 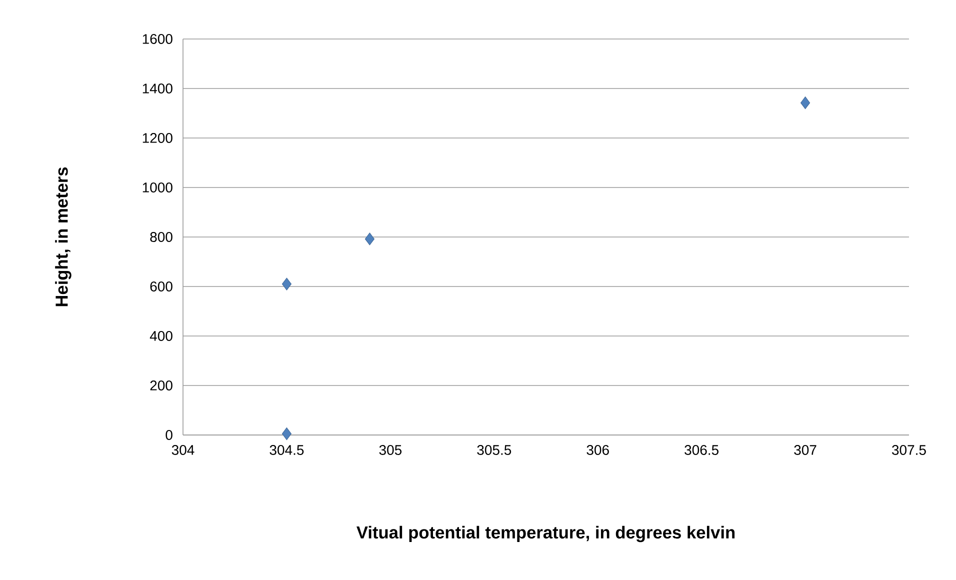 What do you see at coordinates (157, 187) in the screenshot?
I see `y-tick-label: 1000` at bounding box center [157, 187].